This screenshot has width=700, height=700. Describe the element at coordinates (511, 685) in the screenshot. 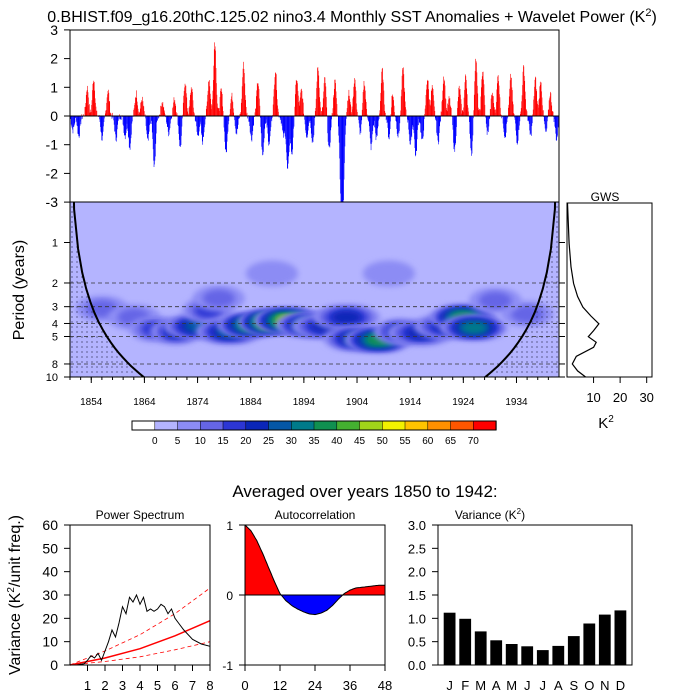

I see `variance-x-tick-label: M` at that location.